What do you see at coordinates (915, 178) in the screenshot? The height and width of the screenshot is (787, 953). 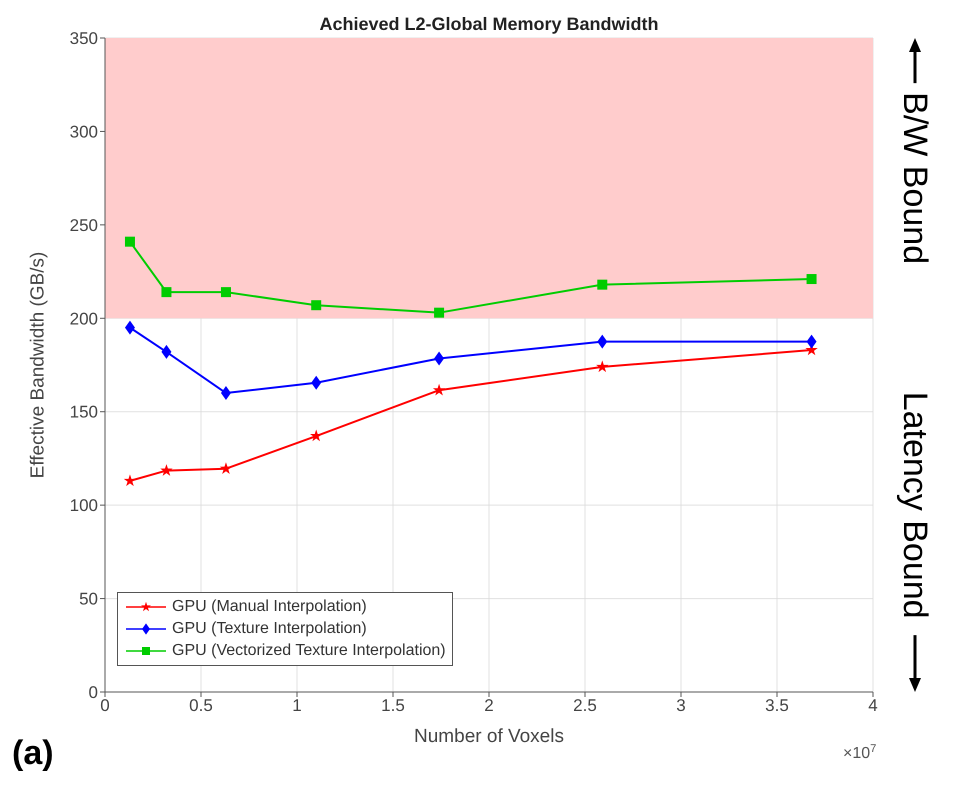 I see `band-label: B/W Bound` at bounding box center [915, 178].